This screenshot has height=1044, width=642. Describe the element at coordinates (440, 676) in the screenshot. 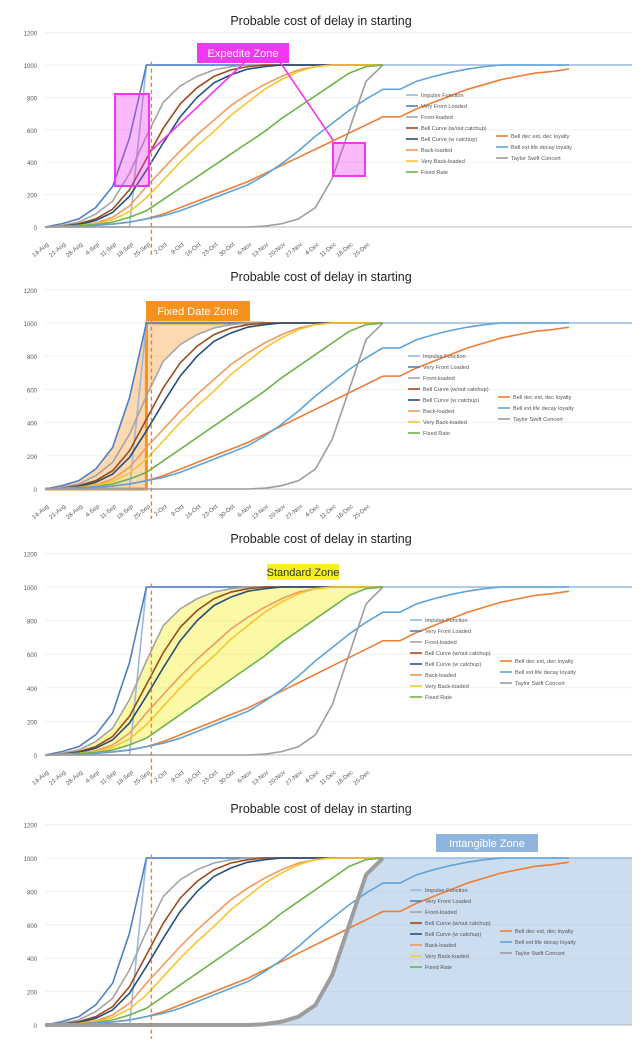

I see `legend-label: Back-loaded` at that location.